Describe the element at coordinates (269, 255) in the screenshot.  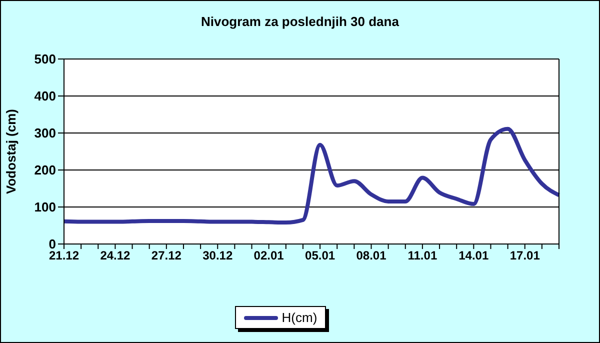
I see `x-tick-label: 02.01` at that location.